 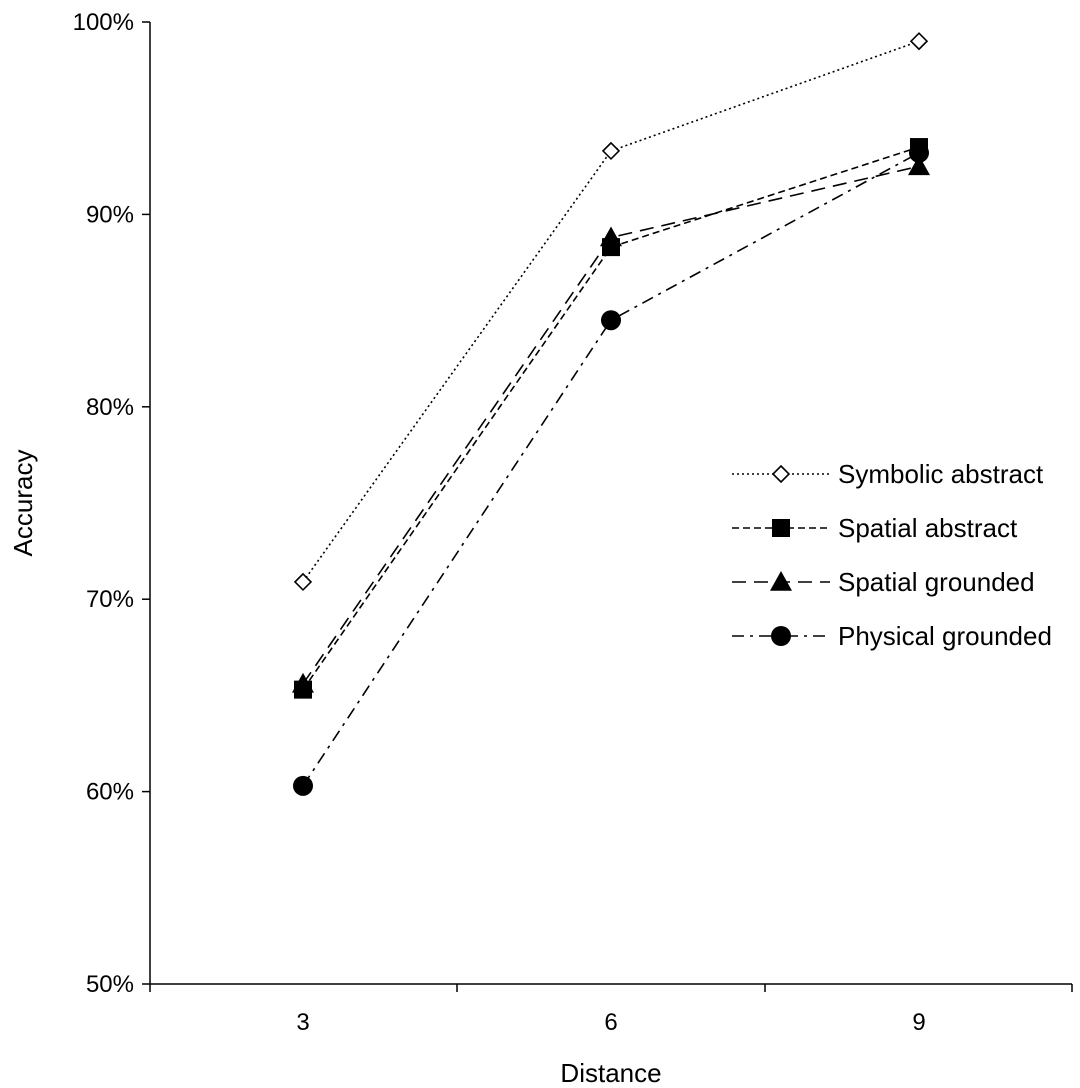 I want to click on x-tick-label: 9, so click(x=918, y=1022).